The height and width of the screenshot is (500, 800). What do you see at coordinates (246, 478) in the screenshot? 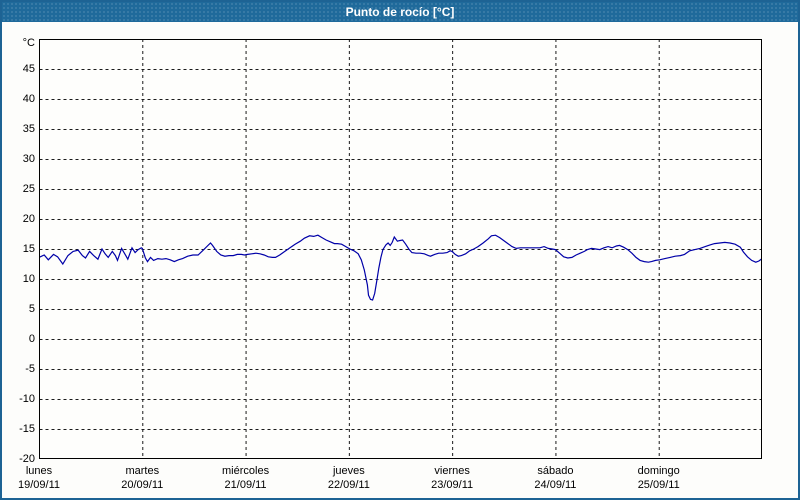
I see `x-tick-label-miércoles: miércoles 21/09/11` at bounding box center [246, 478].